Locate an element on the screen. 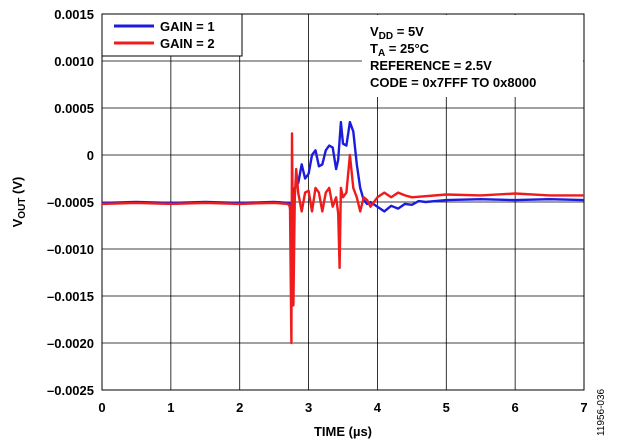  legend-box is located at coordinates (172, 35).